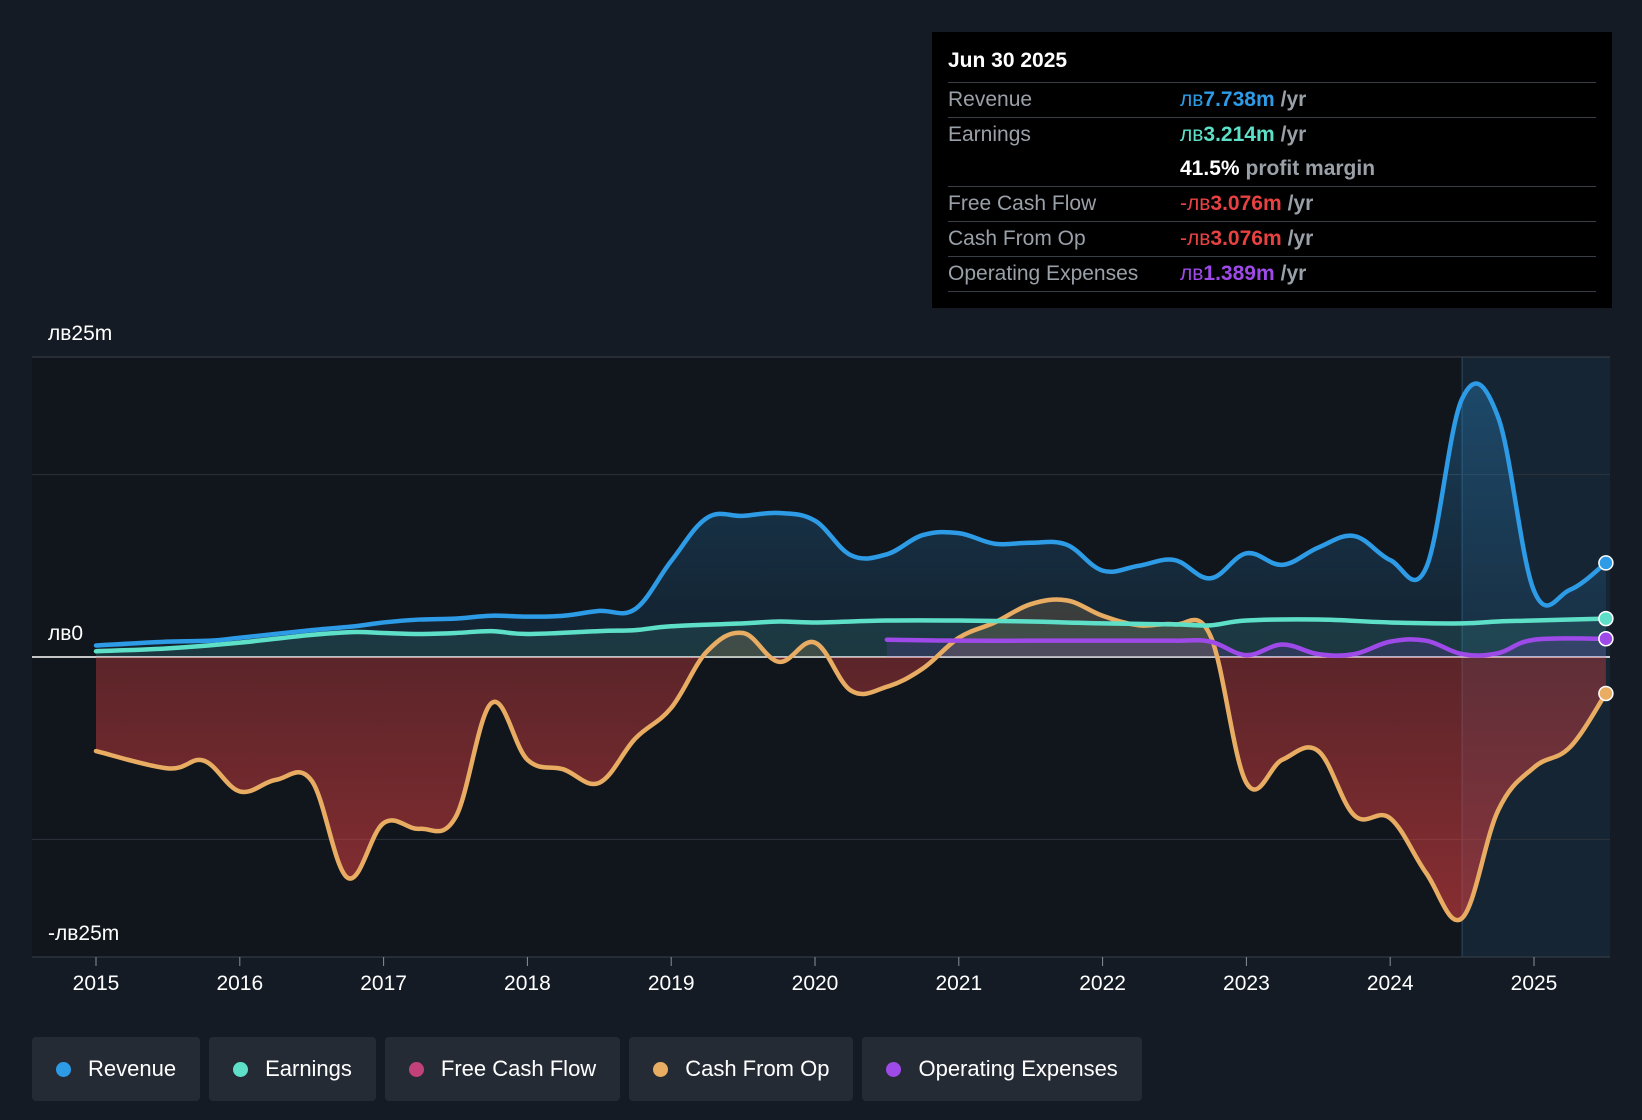 The height and width of the screenshot is (1120, 1642). What do you see at coordinates (1192, 134) in the screenshot?
I see `tooltip-earnings-prefix: лв` at bounding box center [1192, 134].